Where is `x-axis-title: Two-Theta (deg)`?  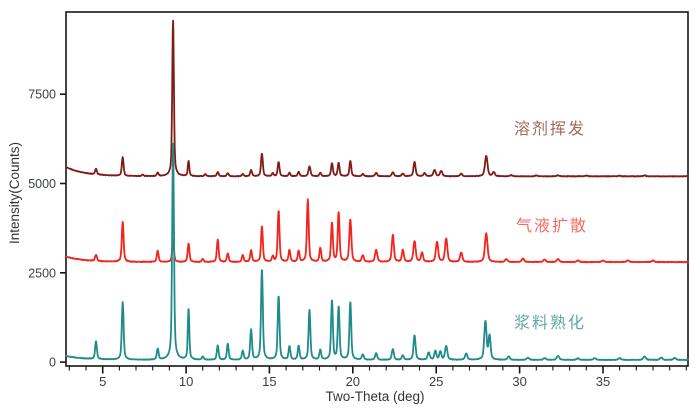
x-axis-title: Two-Theta (deg) is located at coordinates (374, 396).